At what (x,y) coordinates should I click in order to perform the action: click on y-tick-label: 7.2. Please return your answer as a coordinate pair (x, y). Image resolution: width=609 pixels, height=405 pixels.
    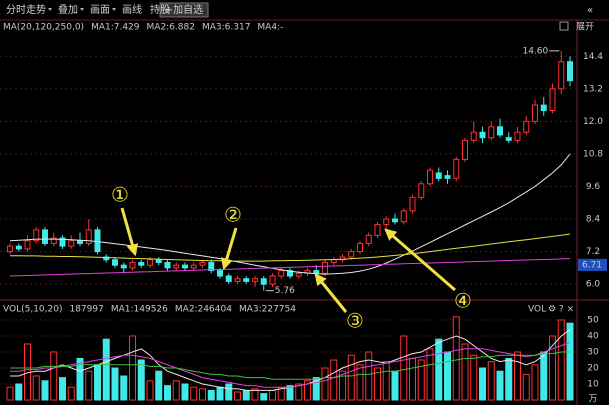
    Looking at the image, I should click on (593, 252).